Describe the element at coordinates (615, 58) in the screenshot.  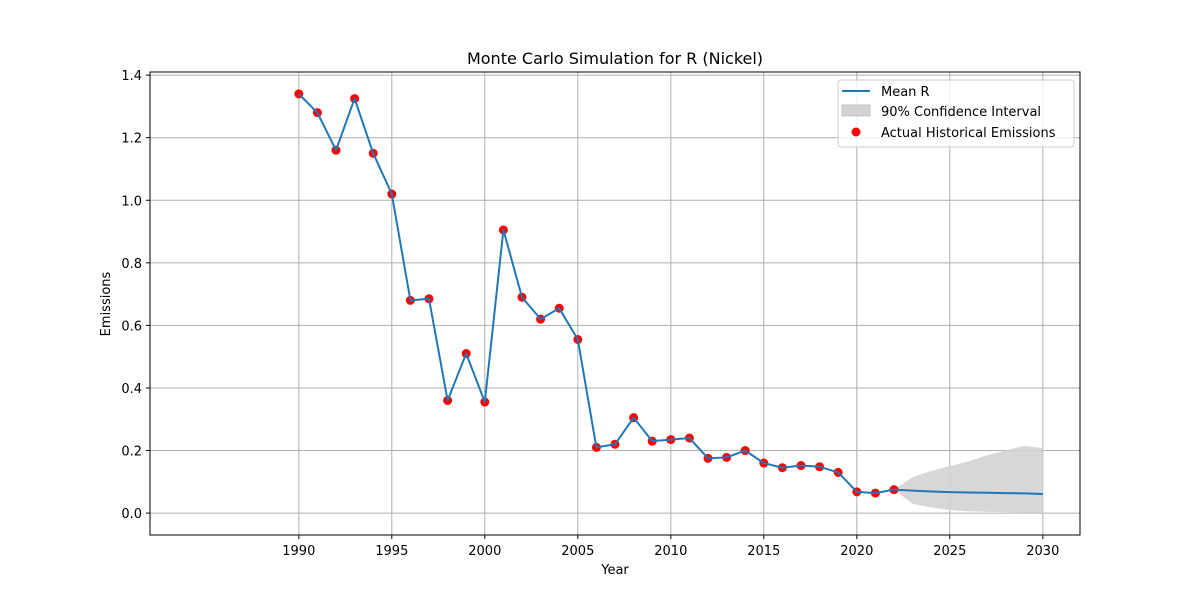
I see `chart-title: Monte Carlo Simulation for R (Nickel)` at that location.